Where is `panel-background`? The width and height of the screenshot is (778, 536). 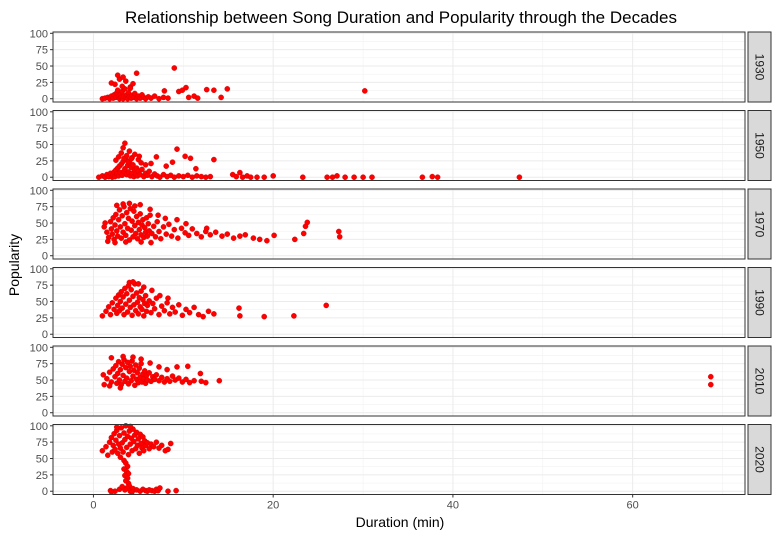 panel-background is located at coordinates (399, 459).